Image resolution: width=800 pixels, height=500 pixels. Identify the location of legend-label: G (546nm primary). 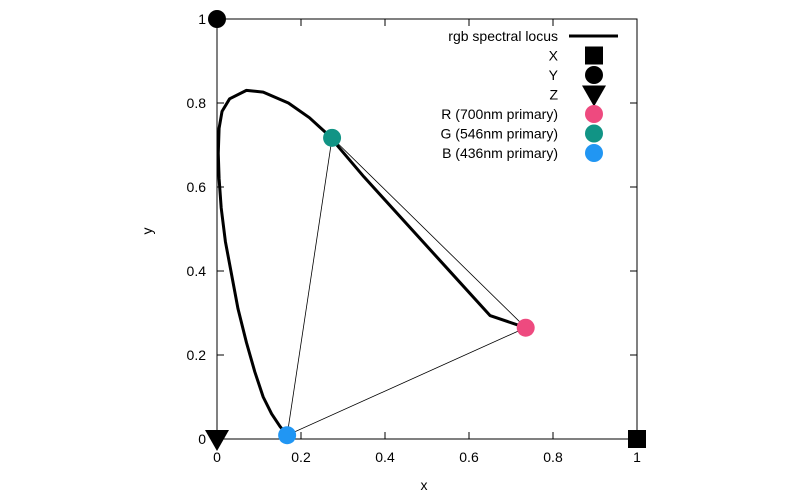
(499, 134).